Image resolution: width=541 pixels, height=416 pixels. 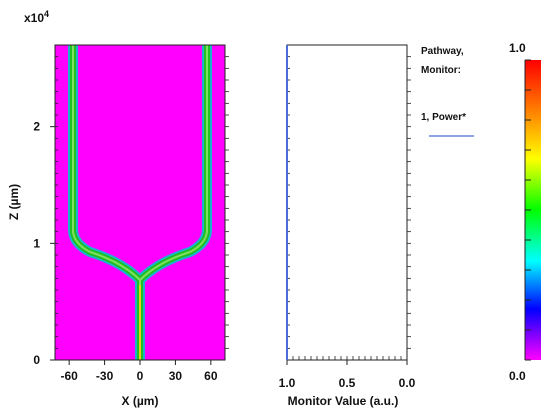 I want to click on field-x-tick-label: 0, so click(x=140, y=376).